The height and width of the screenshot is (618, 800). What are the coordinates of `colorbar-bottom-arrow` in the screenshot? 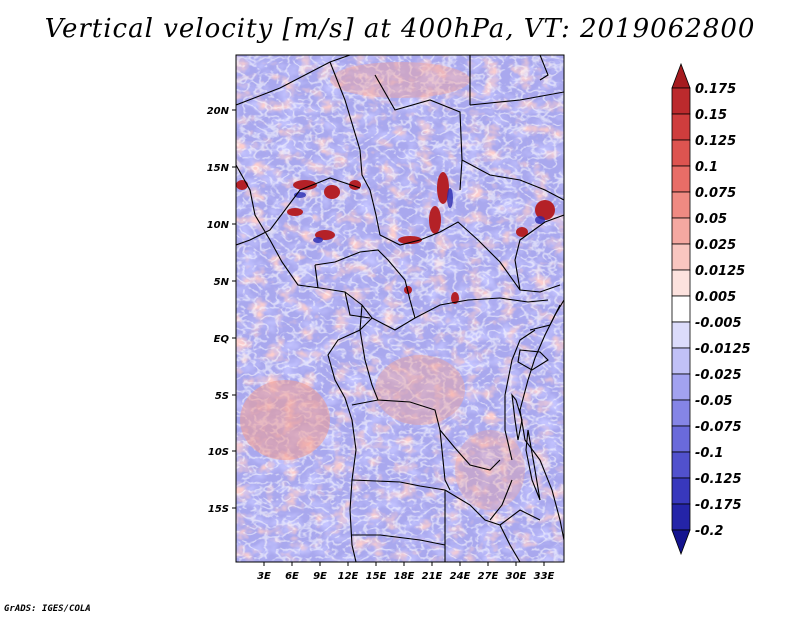 It's located at (681, 542).